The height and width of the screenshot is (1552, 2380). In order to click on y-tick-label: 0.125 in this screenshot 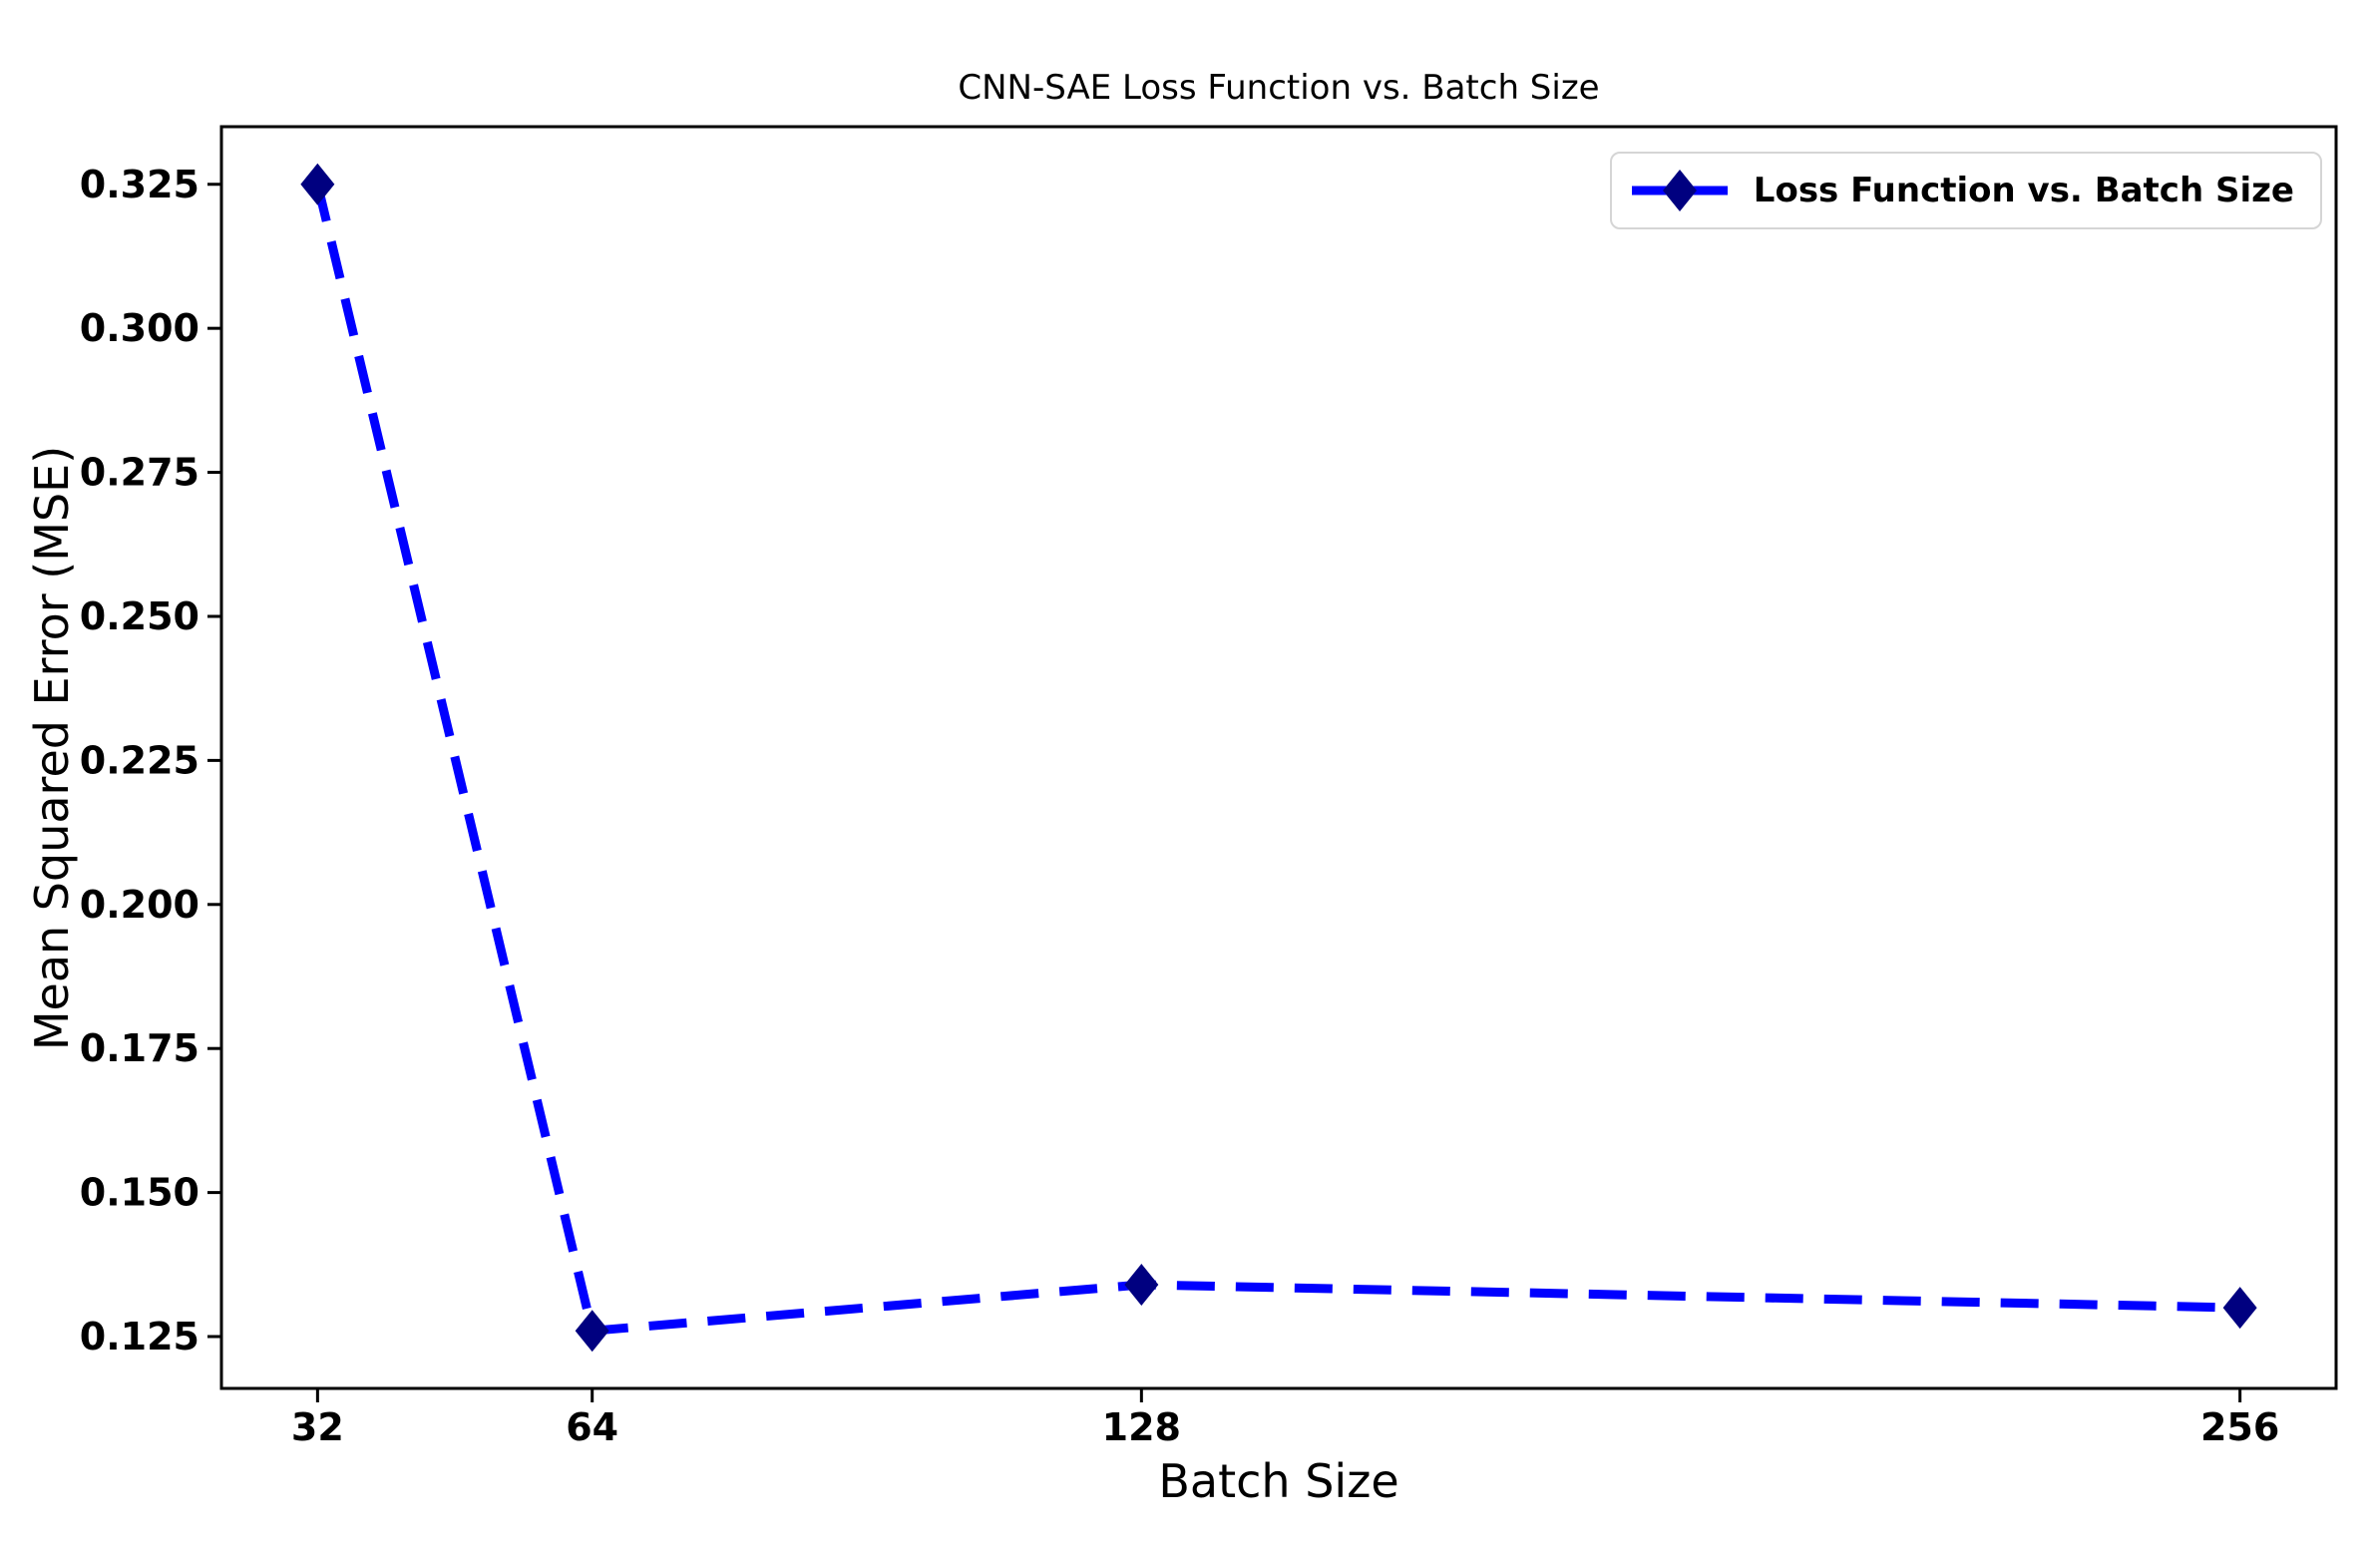, I will do `click(139, 1336)`.